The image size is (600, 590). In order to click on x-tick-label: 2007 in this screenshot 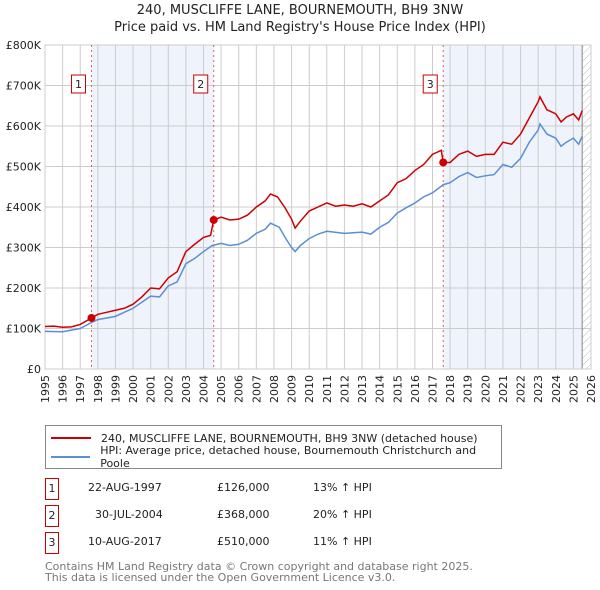, I will do `click(256, 389)`.